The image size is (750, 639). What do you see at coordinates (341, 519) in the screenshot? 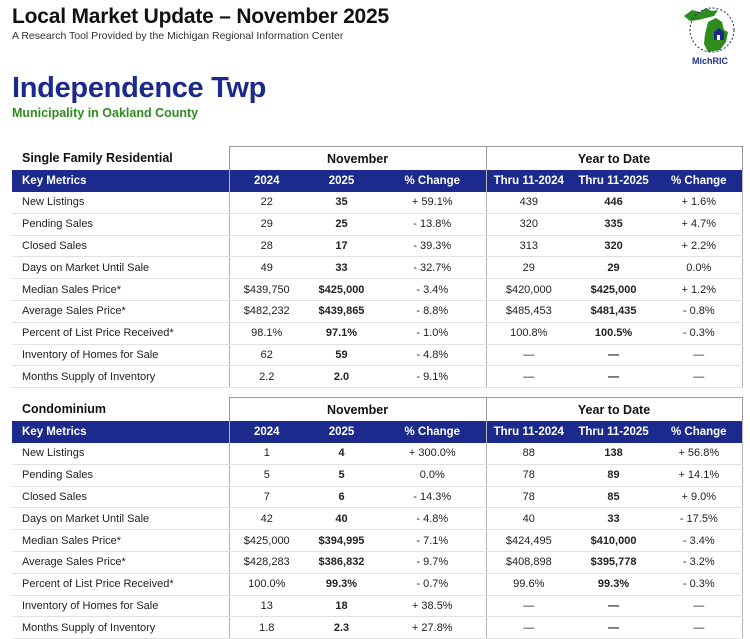
I see `month-curr-value: 40` at bounding box center [341, 519].